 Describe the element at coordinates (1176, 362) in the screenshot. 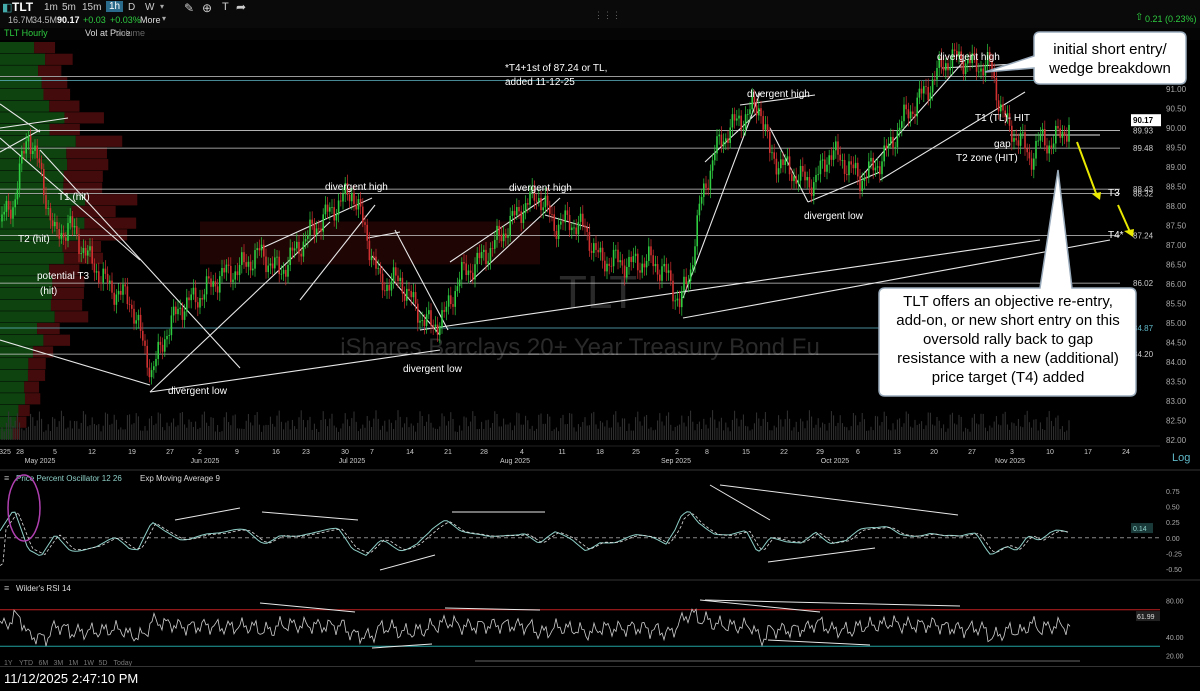

I see `y-tick-label: 84.00` at that location.